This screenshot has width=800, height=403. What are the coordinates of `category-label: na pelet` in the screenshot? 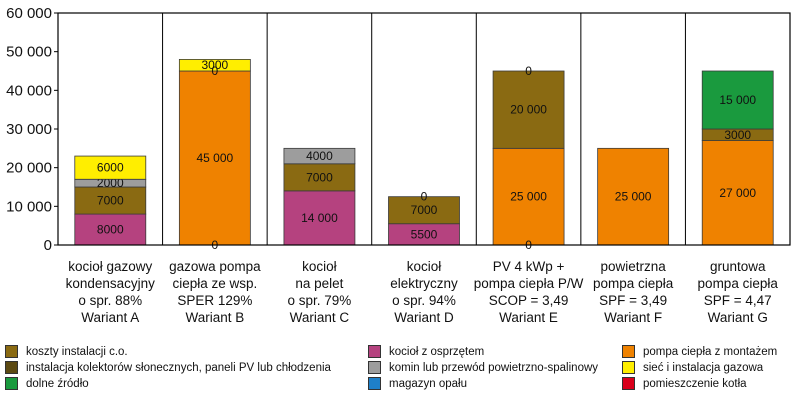 It's located at (319, 283).